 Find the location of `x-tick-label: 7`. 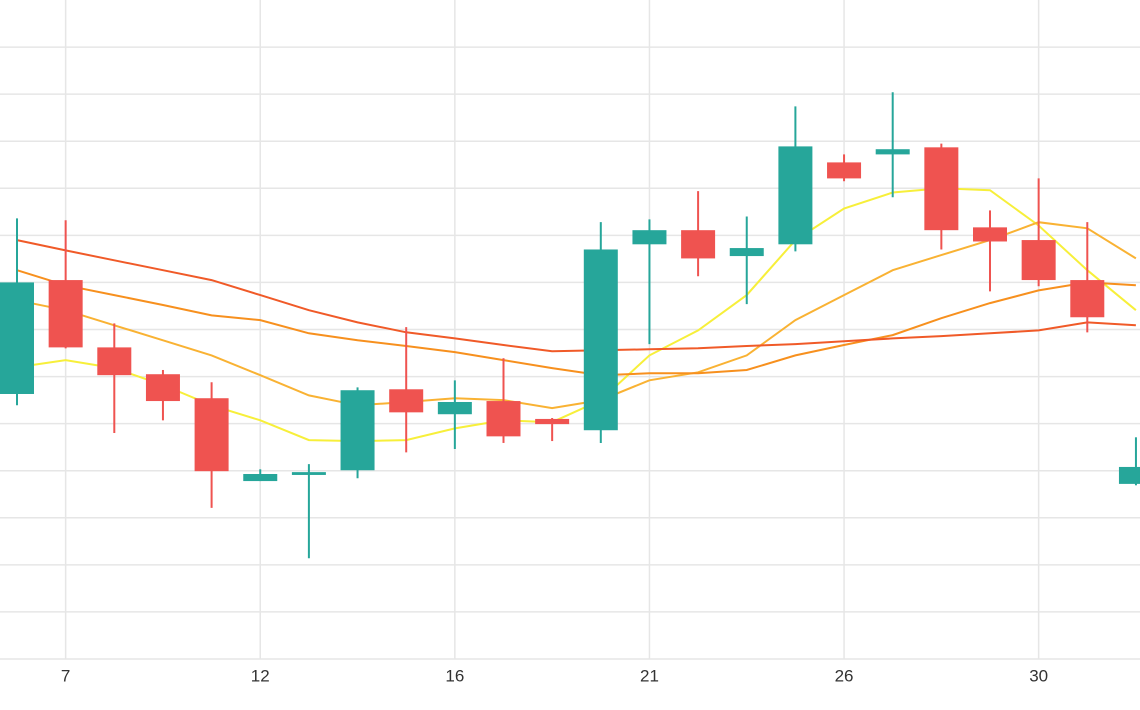

x-tick-label: 7 is located at coordinates (65, 675).